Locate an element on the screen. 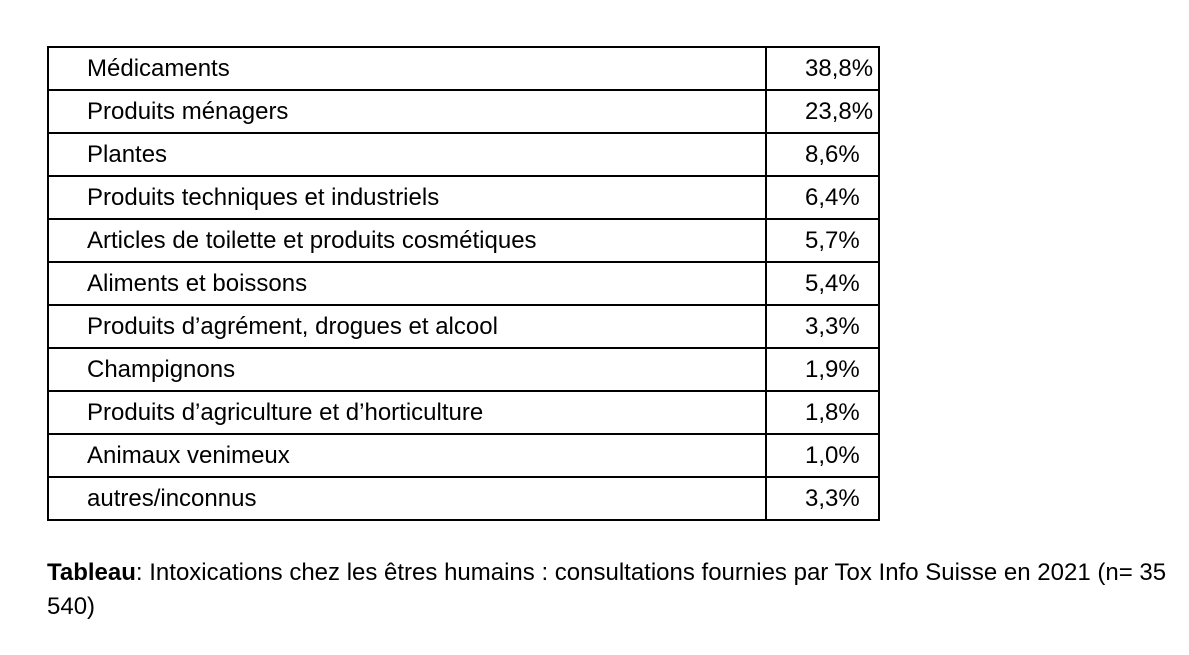 The width and height of the screenshot is (1189, 655). percentage-cell: 1,8% is located at coordinates (822, 412).